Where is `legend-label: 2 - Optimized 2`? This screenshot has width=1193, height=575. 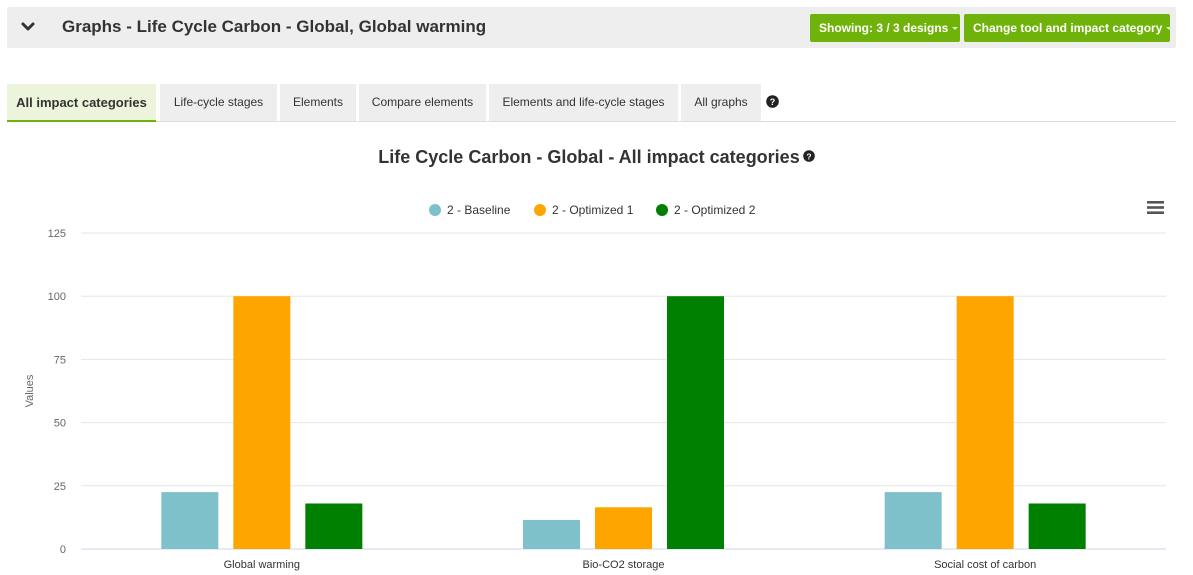 legend-label: 2 - Optimized 2 is located at coordinates (715, 210).